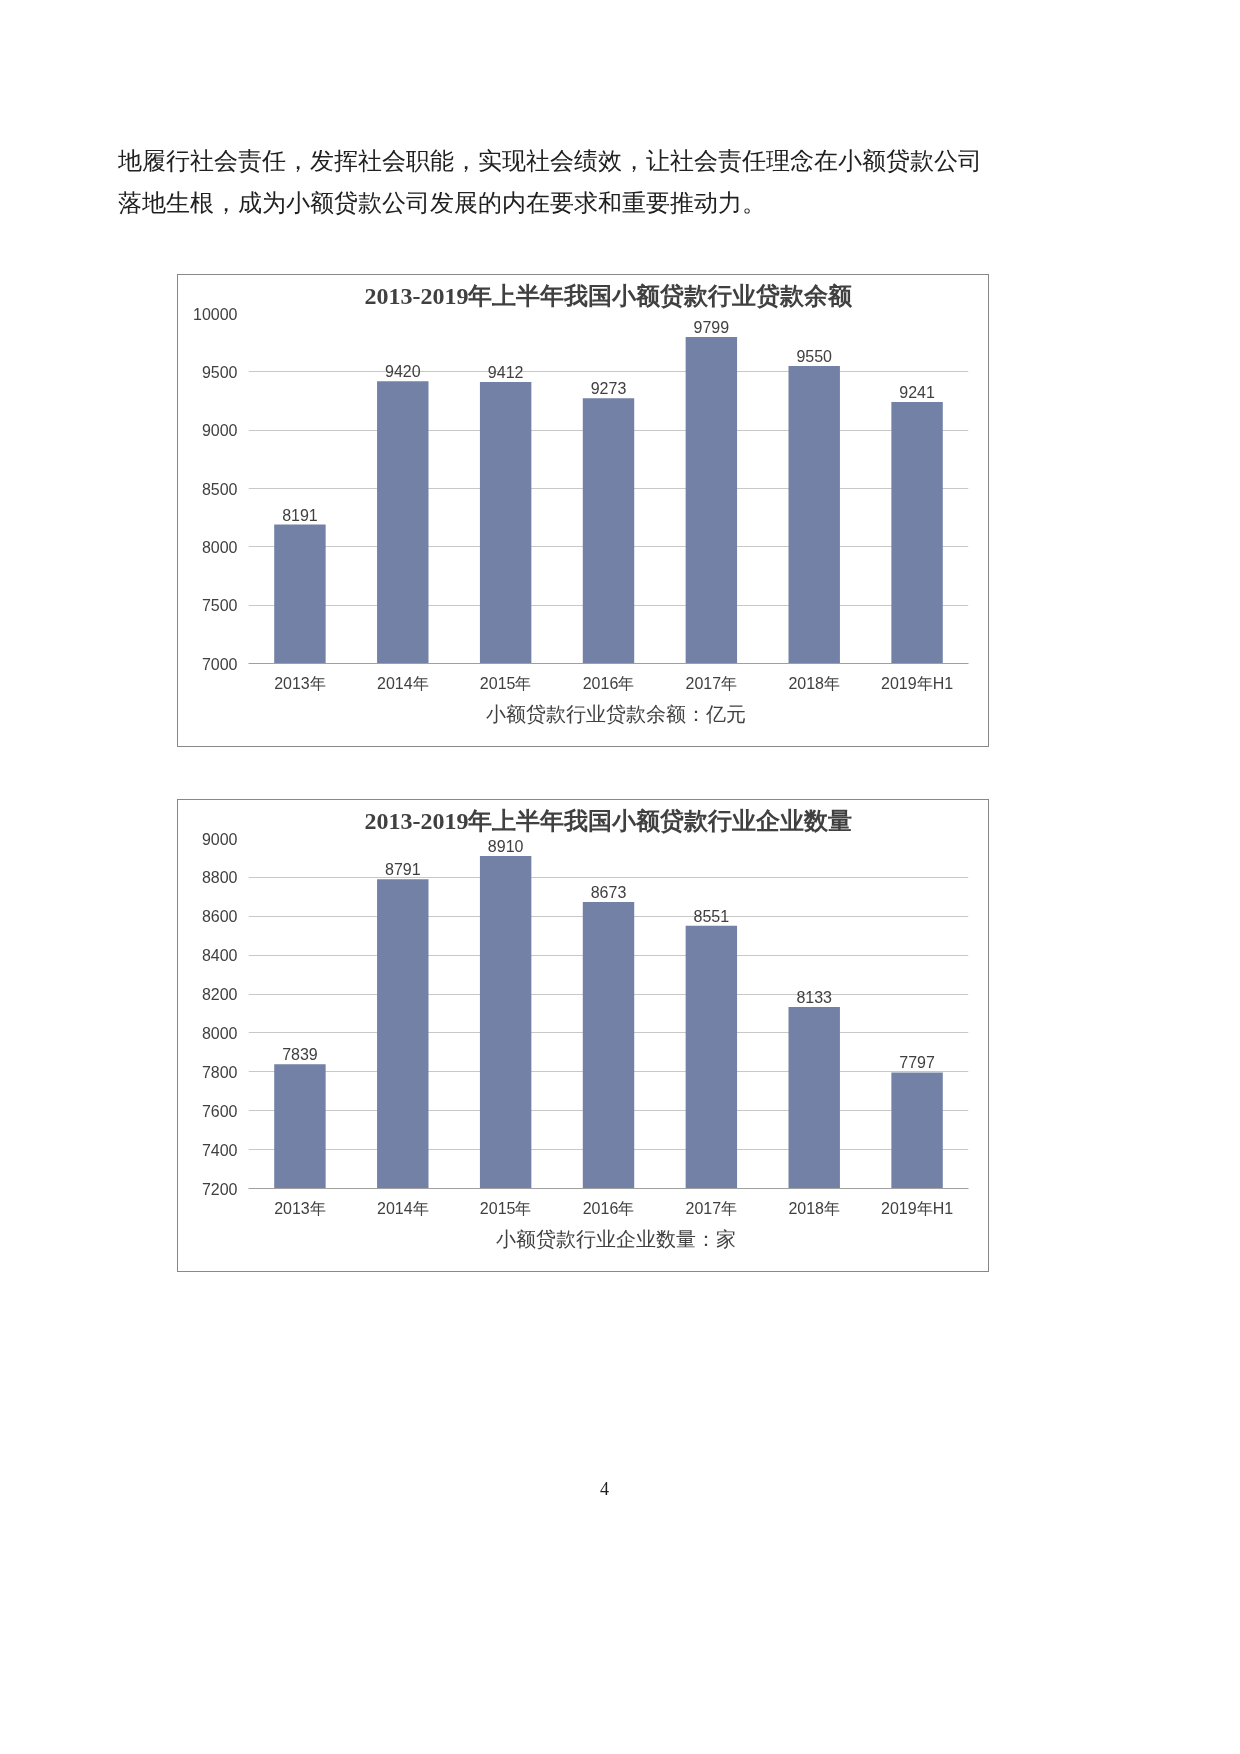  I want to click on data-label: 9799, so click(711, 327).